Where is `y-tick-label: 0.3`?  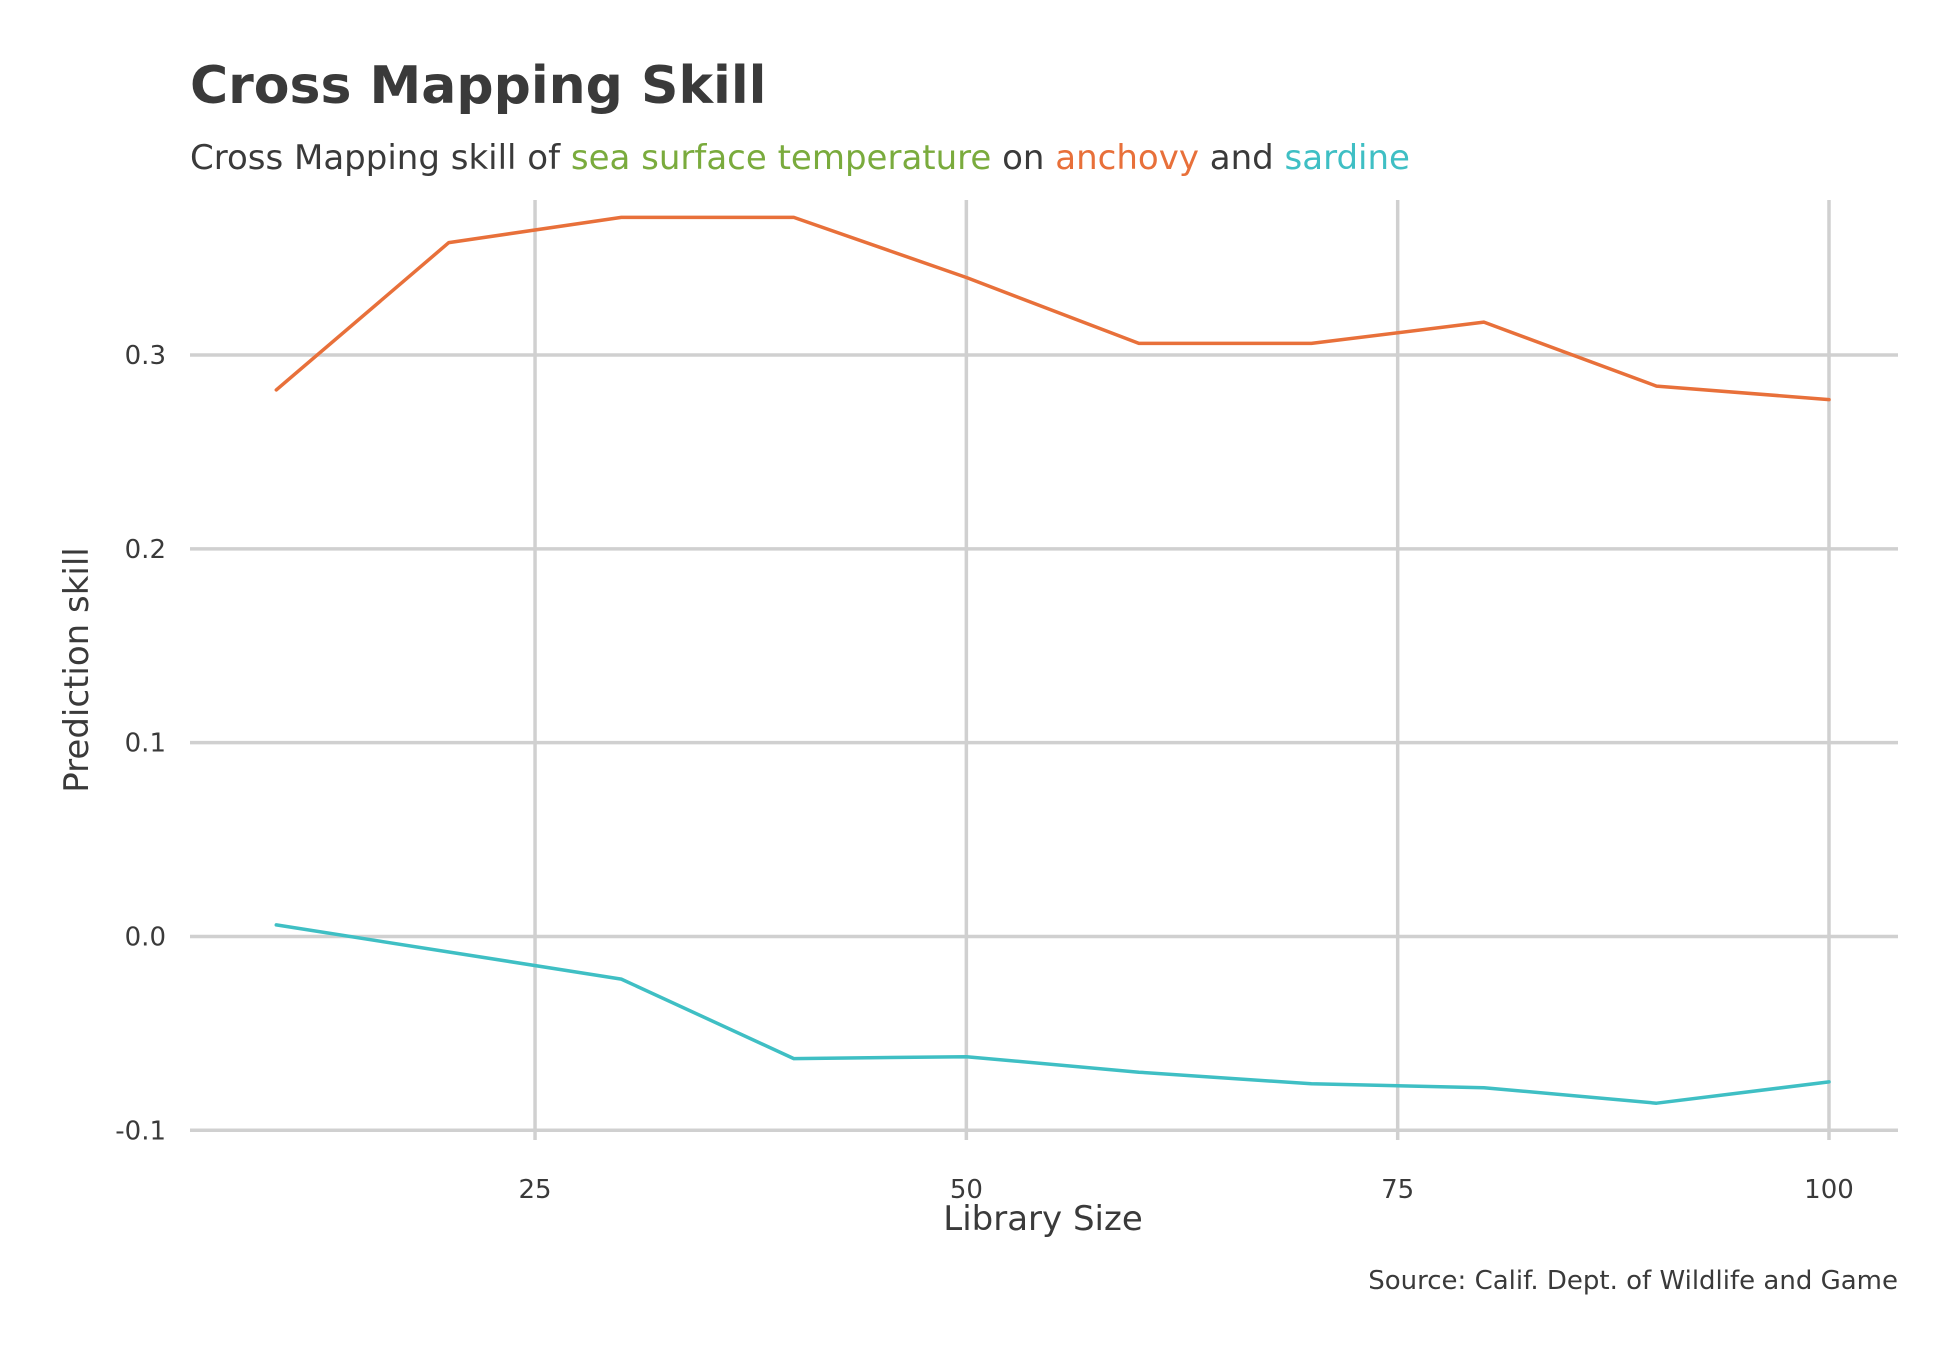
y-tick-label: 0.3 is located at coordinates (145, 356).